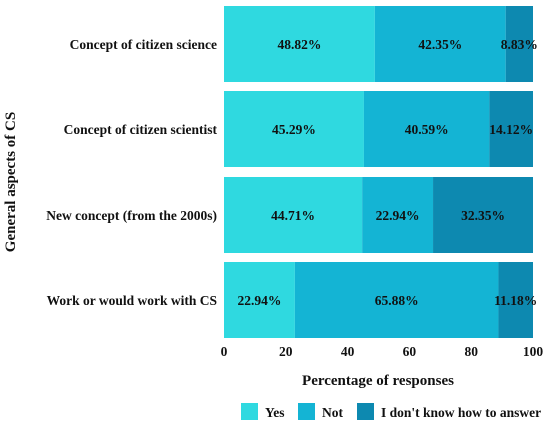  Describe the element at coordinates (141, 129) in the screenshot. I see `category-label: Concept of citizen scientist` at that location.